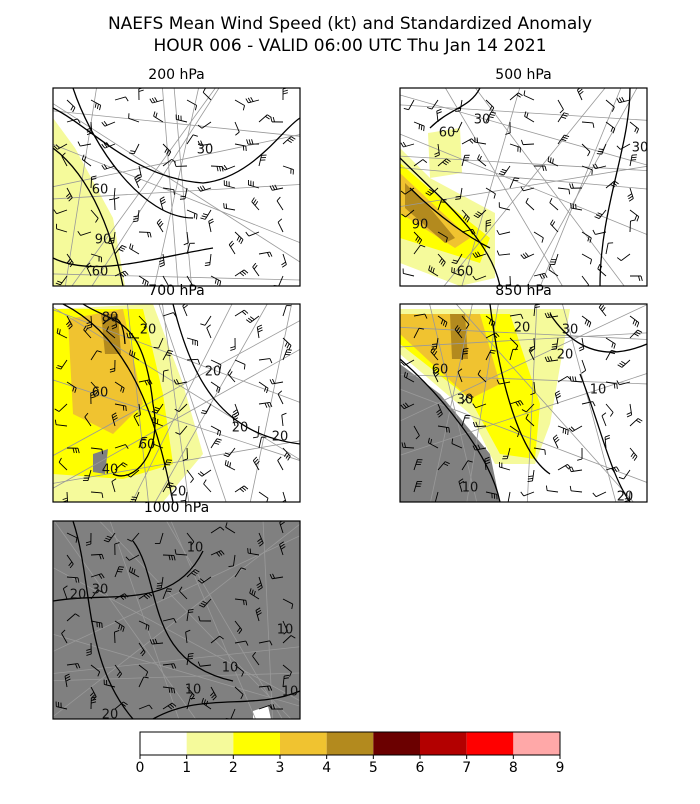 The width and height of the screenshot is (700, 804). I want to click on panel-title: 200 hPa, so click(176, 75).